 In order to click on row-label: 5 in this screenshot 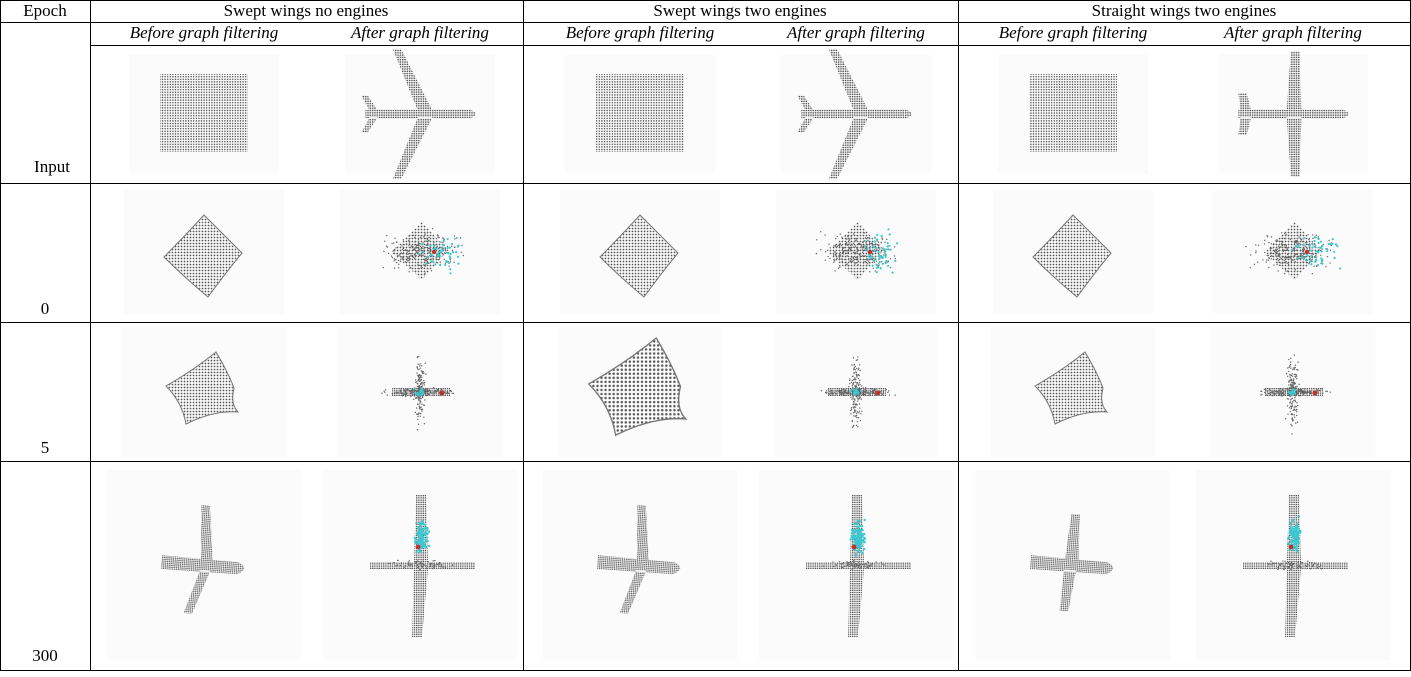, I will do `click(45, 447)`.